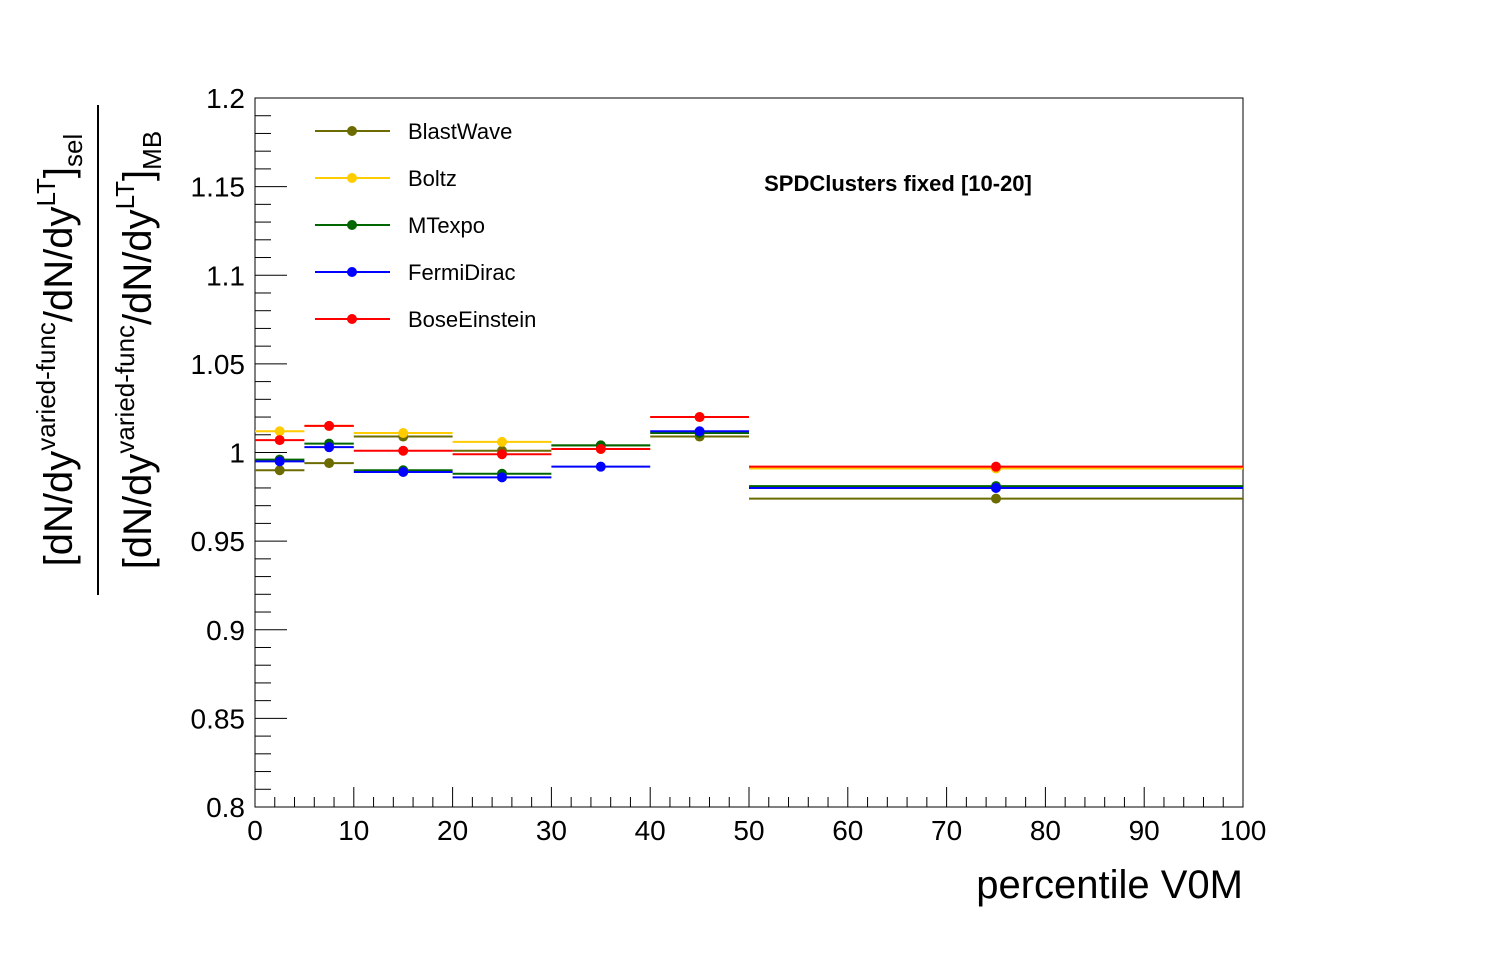  What do you see at coordinates (125, 195) in the screenshot?
I see `y-label-den-sup2: LT` at bounding box center [125, 195].